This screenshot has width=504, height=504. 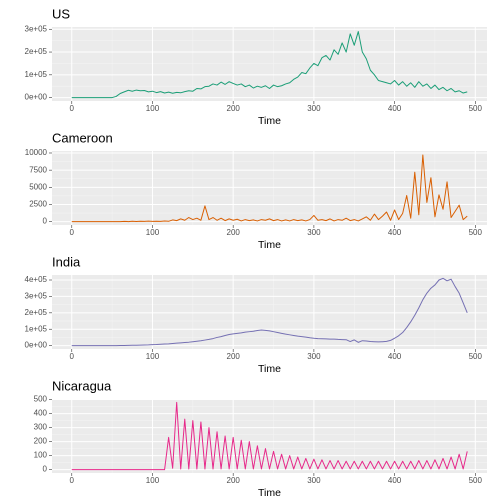 What do you see at coordinates (82, 137) in the screenshot?
I see `panel-title: Cameroon` at bounding box center [82, 137].